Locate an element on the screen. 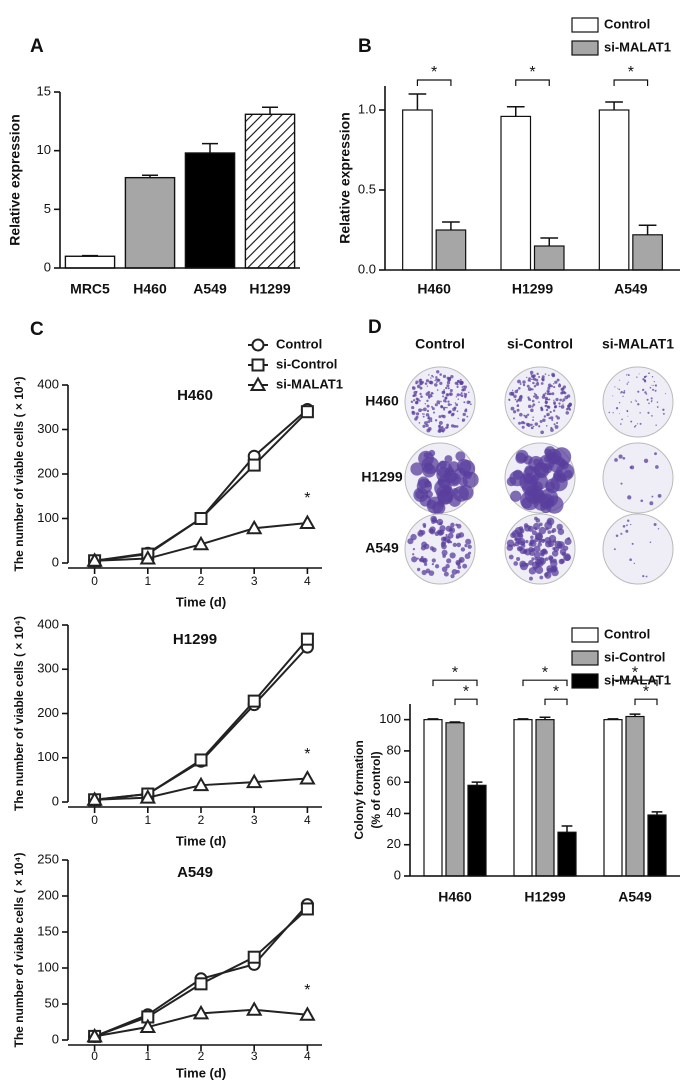  y-axis-label: Relative expression is located at coordinates (345, 178).